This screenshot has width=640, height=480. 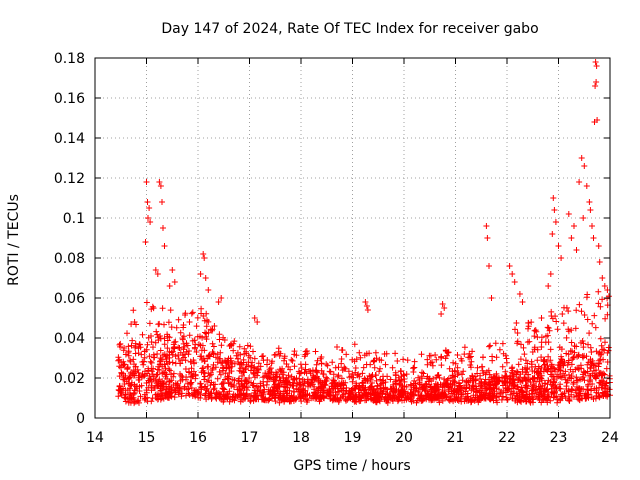 I want to click on y-axis-label: ROTI / TECUs, so click(x=14, y=240).